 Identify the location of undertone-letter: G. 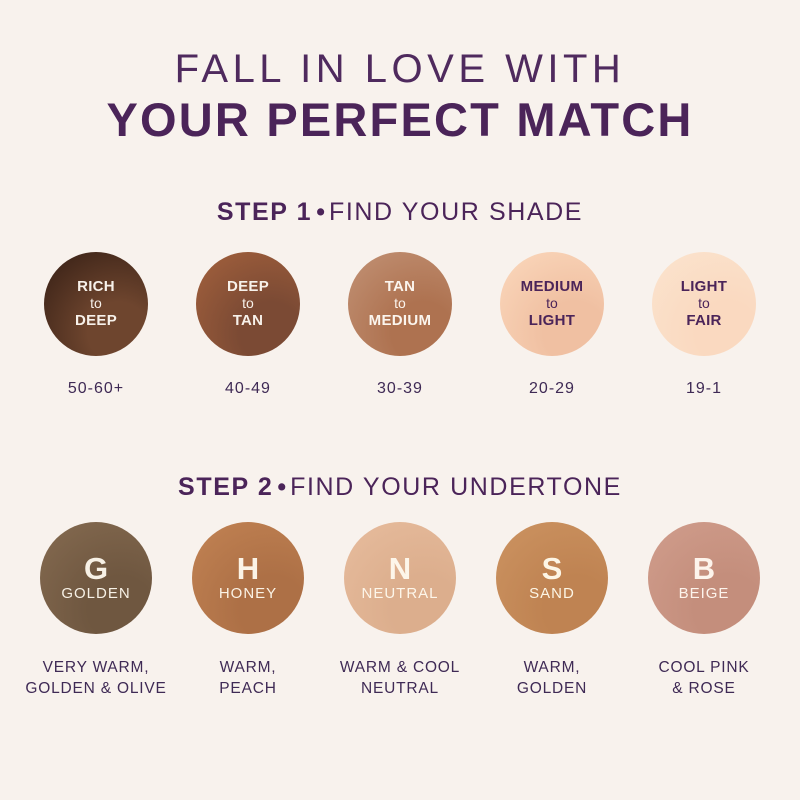
(96, 569).